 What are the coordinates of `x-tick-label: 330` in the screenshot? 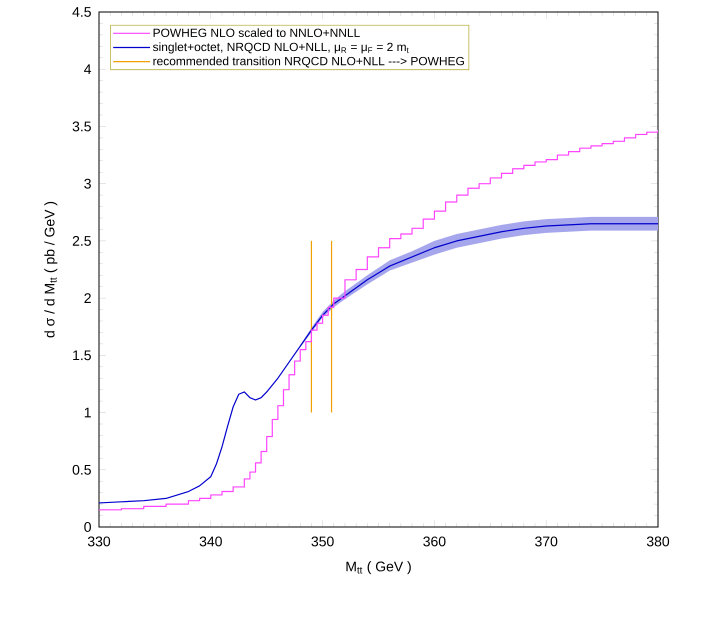 It's located at (99, 541).